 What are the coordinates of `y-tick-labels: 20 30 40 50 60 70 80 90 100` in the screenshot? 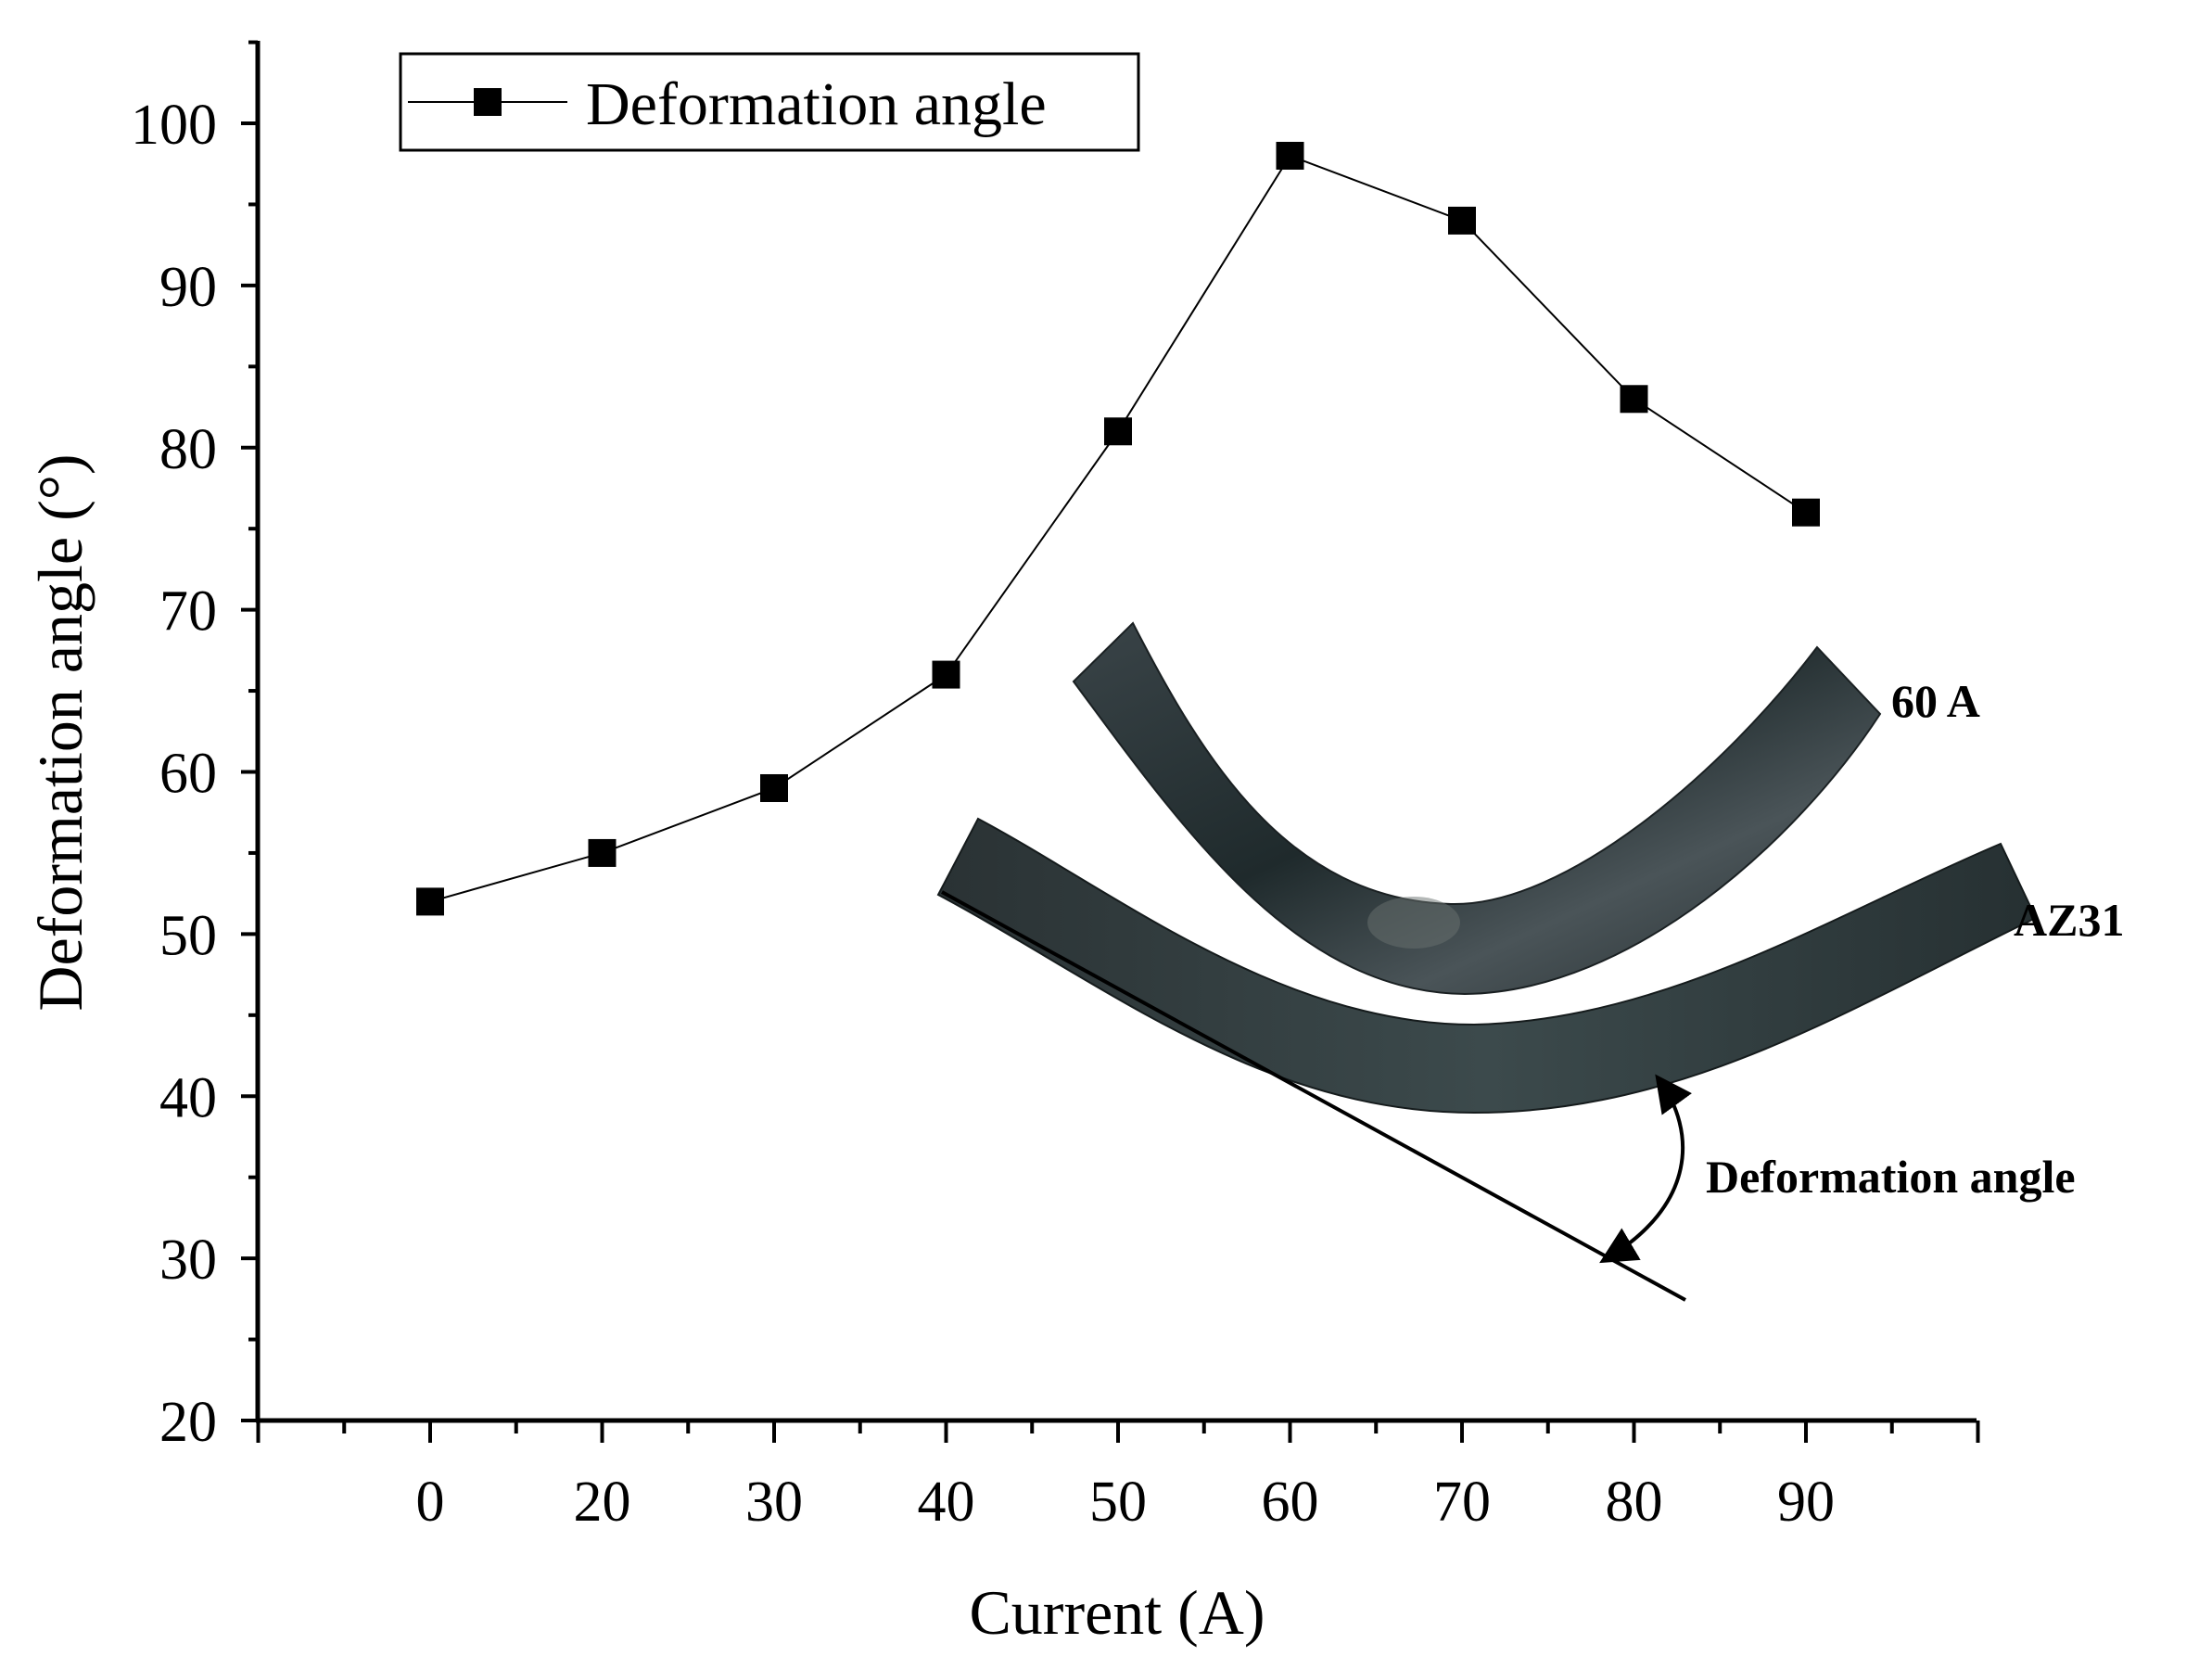 It's located at (174, 774).